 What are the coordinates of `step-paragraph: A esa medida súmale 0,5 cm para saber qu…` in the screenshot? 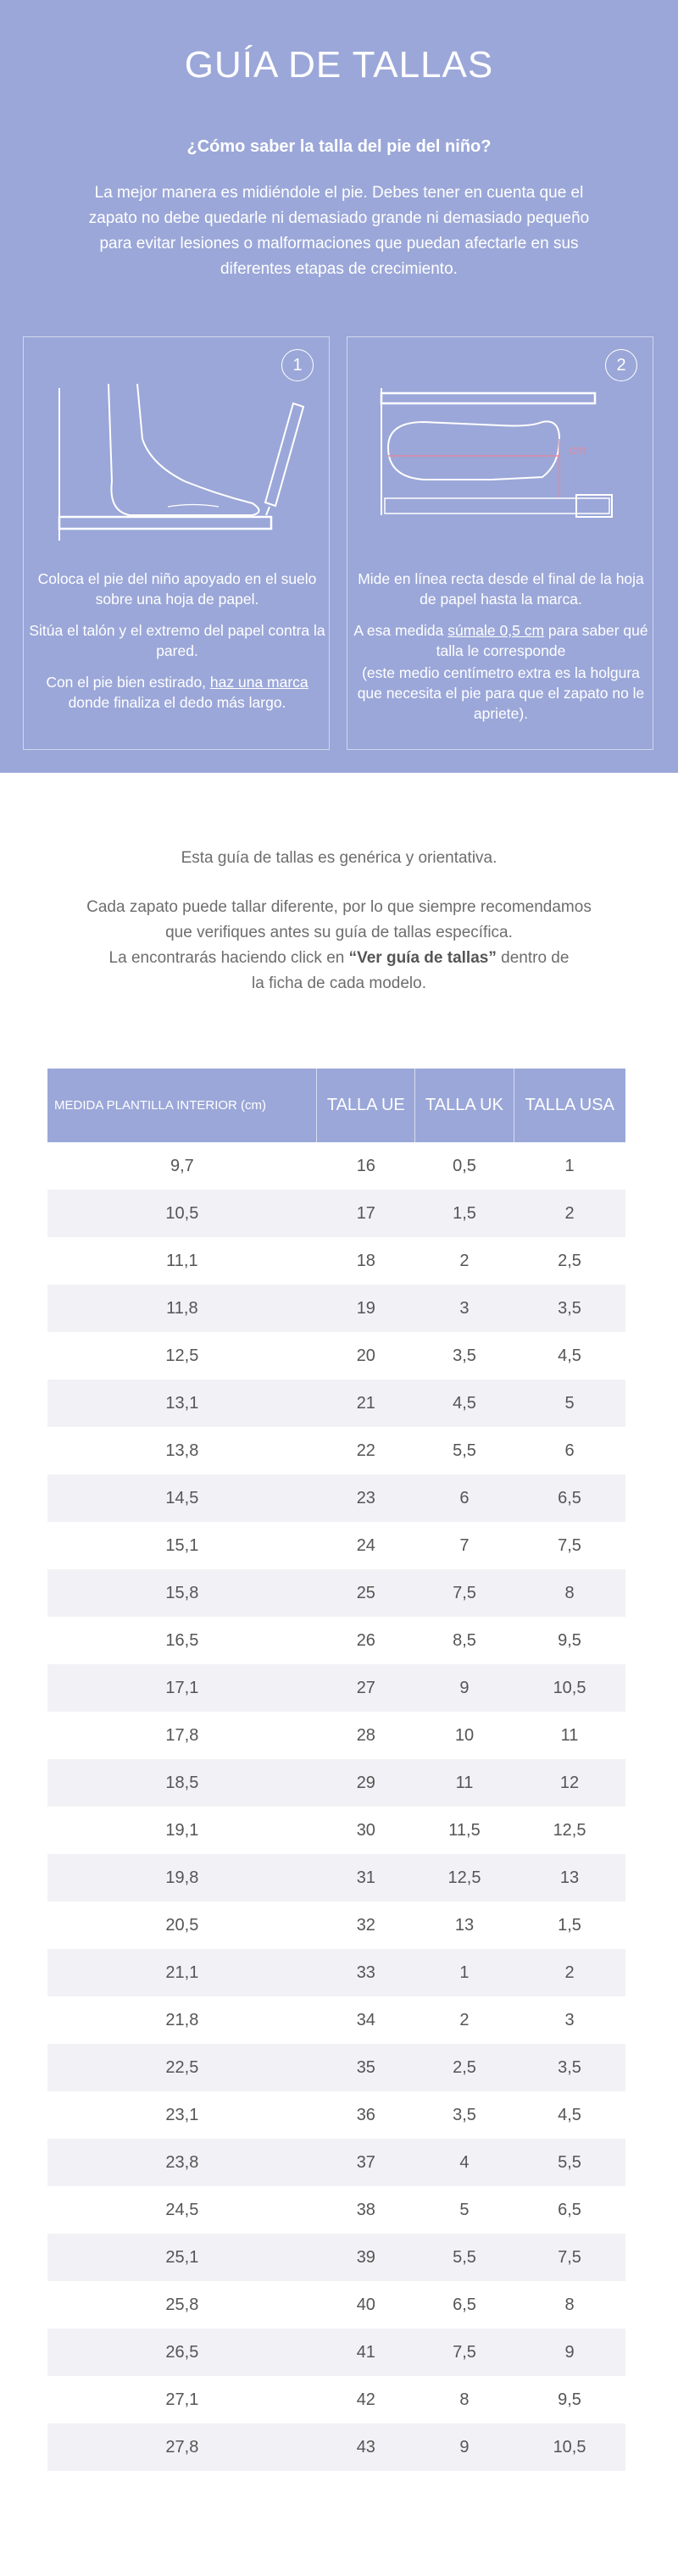 It's located at (501, 640).